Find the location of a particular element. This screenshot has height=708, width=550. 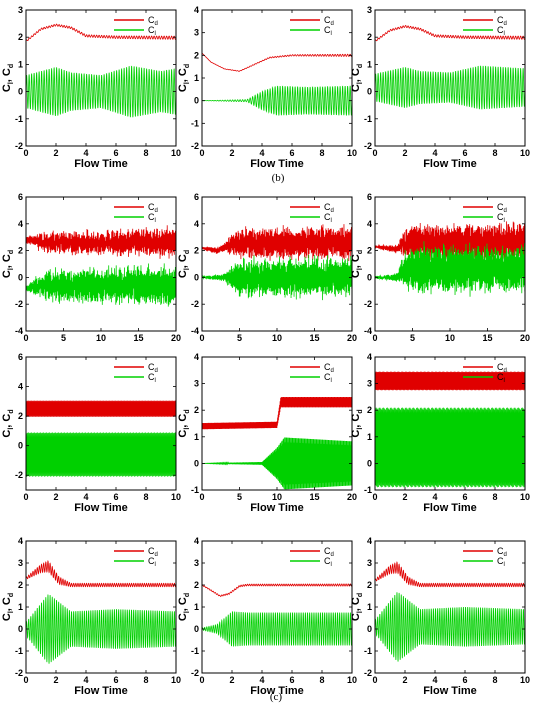

x-tick-label: 20 is located at coordinates (352, 497).